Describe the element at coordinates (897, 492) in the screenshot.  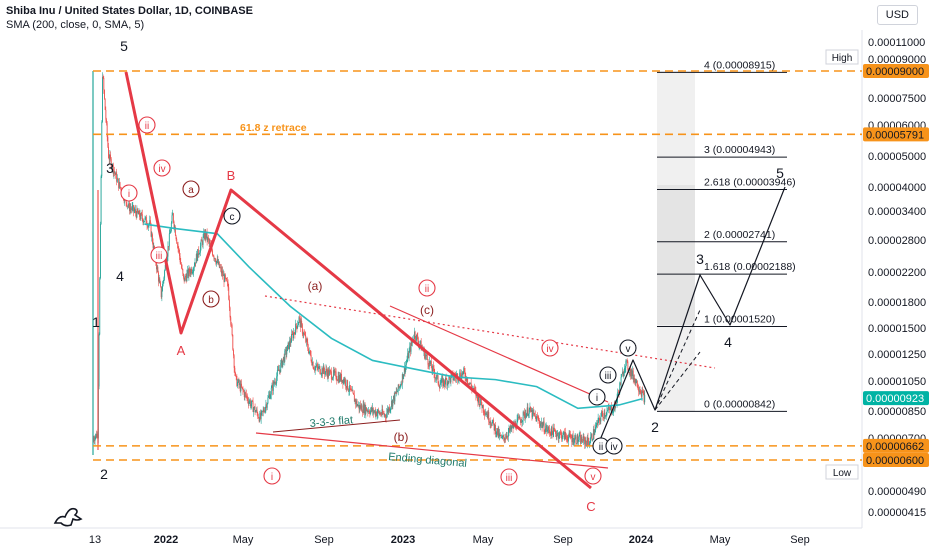
I see `price-tick-label: 0.00000490` at that location.